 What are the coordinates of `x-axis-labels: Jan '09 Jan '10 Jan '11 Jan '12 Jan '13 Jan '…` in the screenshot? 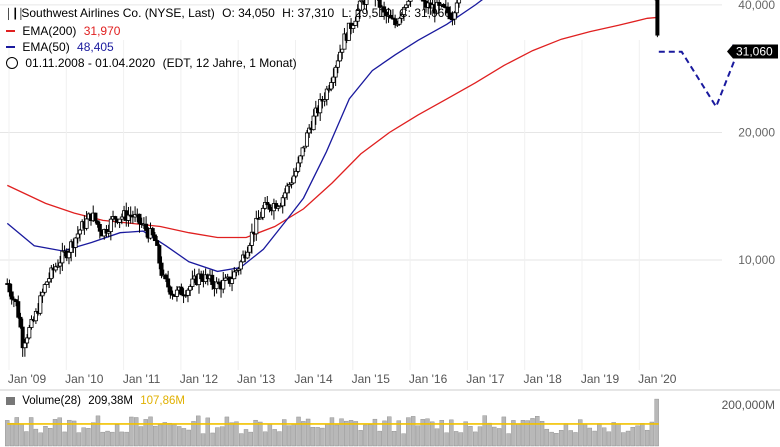 It's located at (342, 379).